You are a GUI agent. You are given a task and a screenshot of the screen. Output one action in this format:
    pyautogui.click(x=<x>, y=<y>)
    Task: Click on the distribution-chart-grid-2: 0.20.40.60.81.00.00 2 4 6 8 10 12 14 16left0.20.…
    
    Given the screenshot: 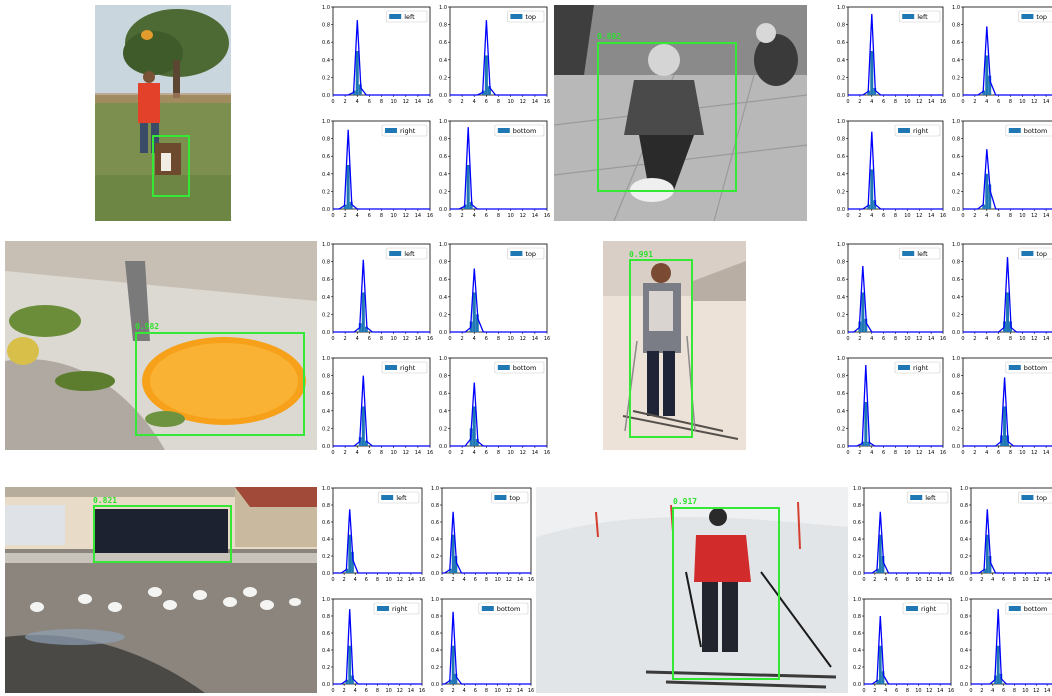 What is the action you would take?
    pyautogui.click(x=944, y=112)
    